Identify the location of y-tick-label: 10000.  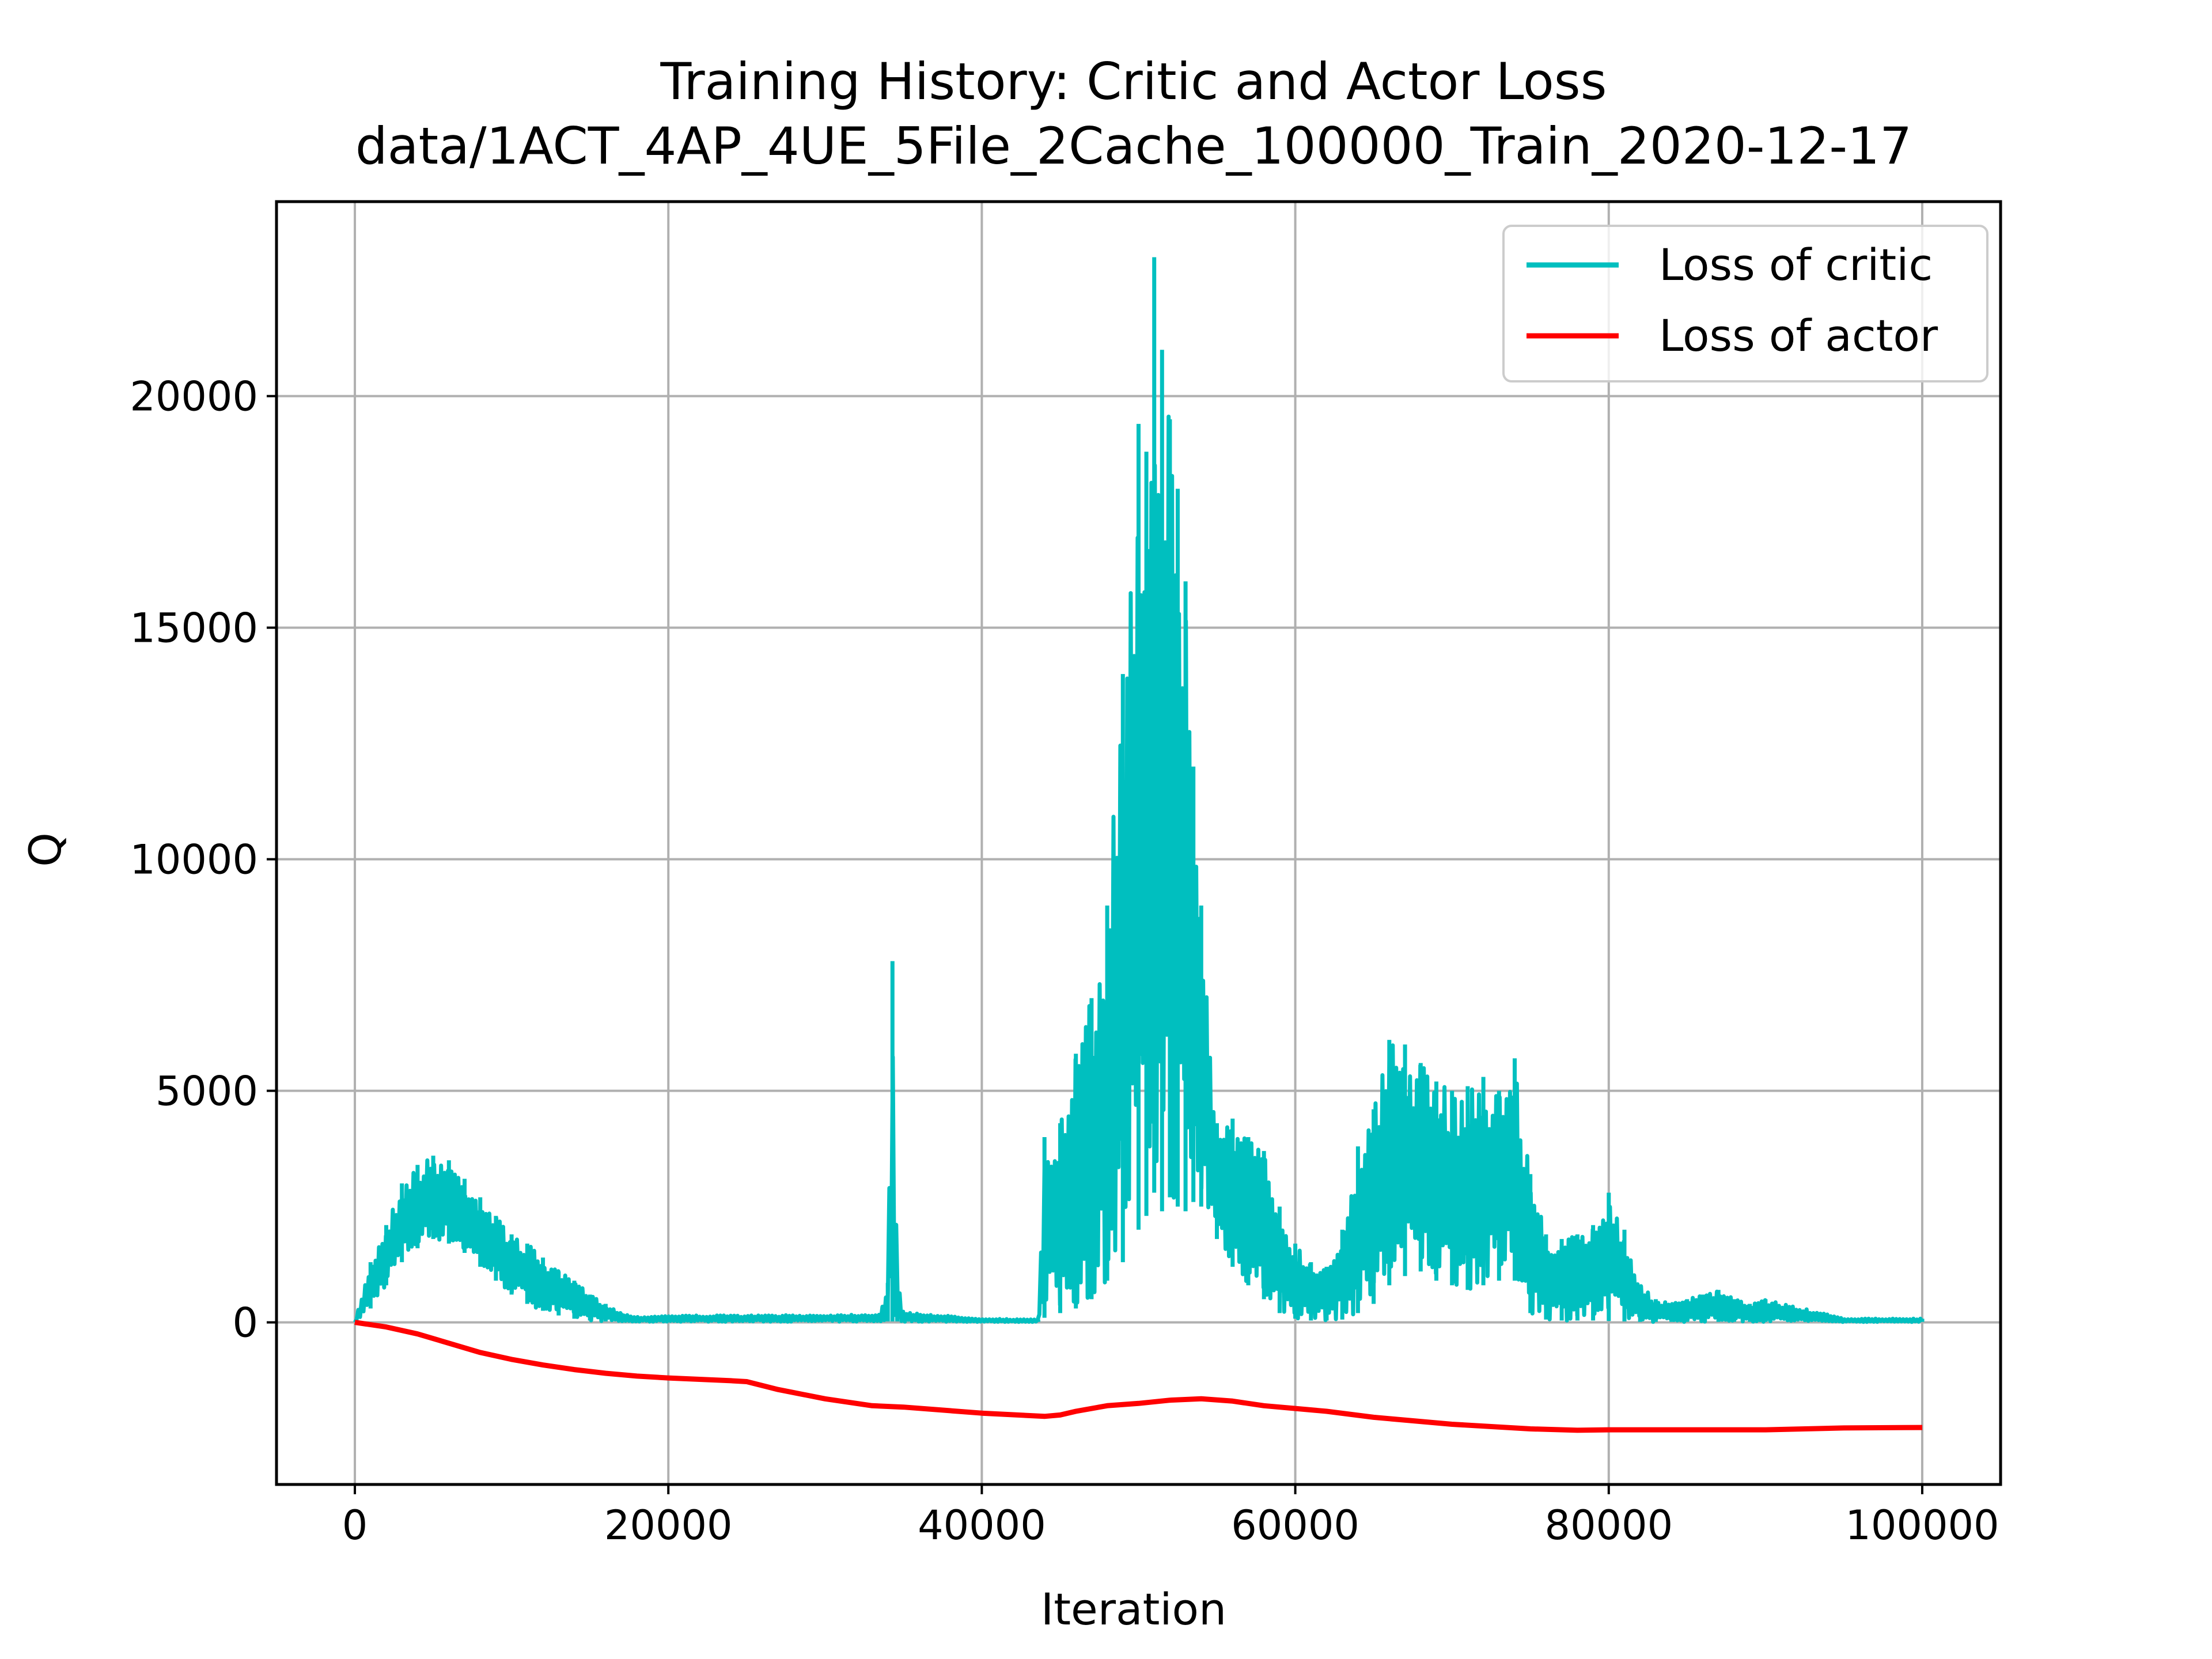
(194, 860).